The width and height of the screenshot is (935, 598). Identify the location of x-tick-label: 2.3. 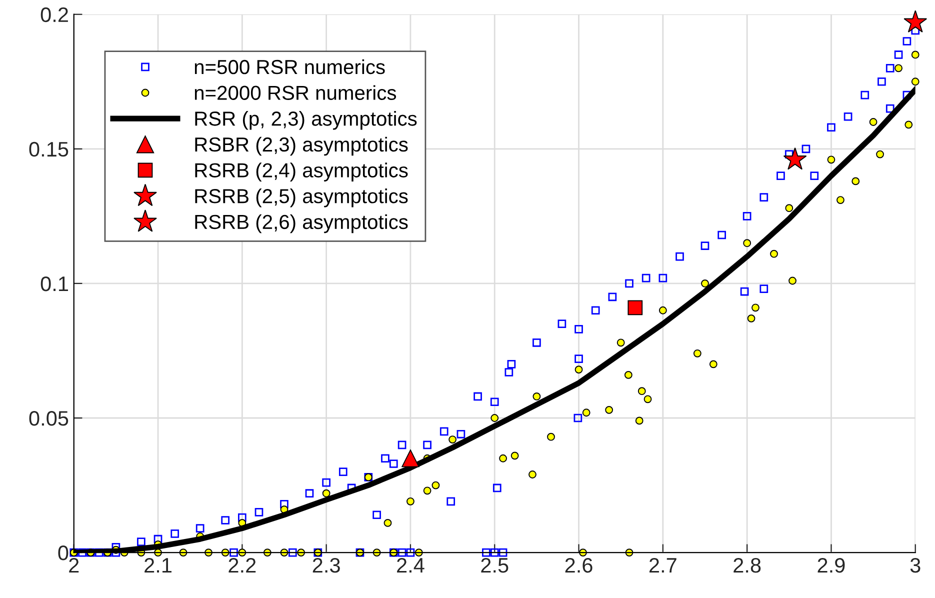
(326, 565).